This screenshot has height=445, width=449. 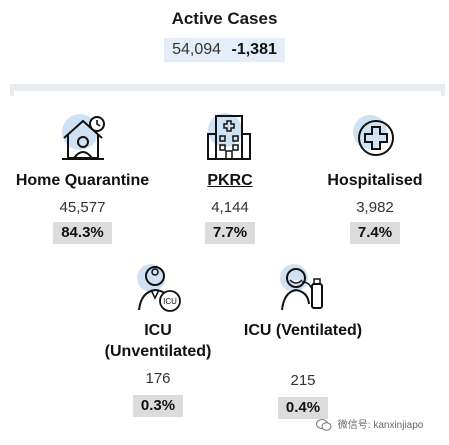 What do you see at coordinates (303, 330) in the screenshot?
I see `category-label: ICU (Ventilated)` at bounding box center [303, 330].